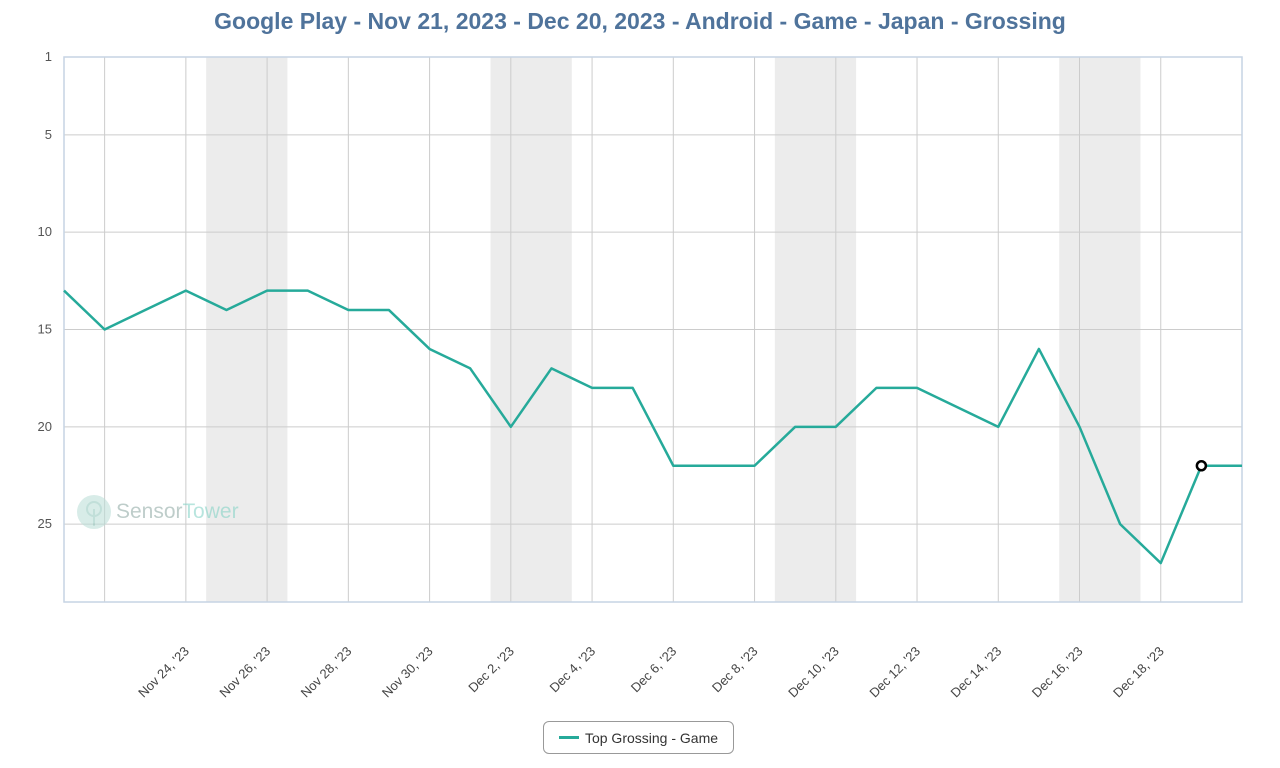 Image resolution: width=1280 pixels, height=768 pixels. Describe the element at coordinates (654, 670) in the screenshot. I see `x-tick-label: Dec 6, '23` at that location.